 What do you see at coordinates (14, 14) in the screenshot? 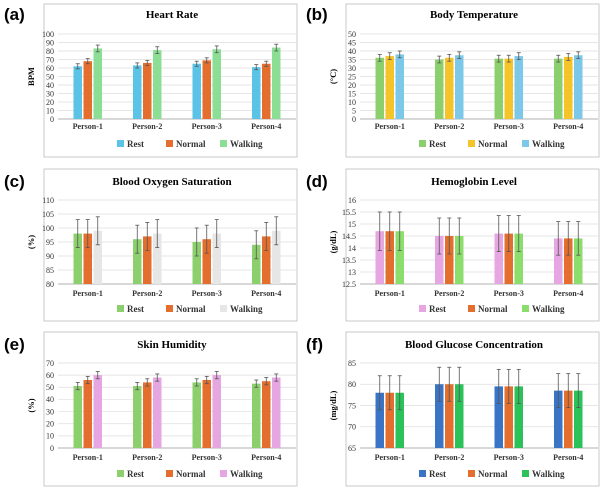
I see `panel-label: (a)` at bounding box center [14, 14].